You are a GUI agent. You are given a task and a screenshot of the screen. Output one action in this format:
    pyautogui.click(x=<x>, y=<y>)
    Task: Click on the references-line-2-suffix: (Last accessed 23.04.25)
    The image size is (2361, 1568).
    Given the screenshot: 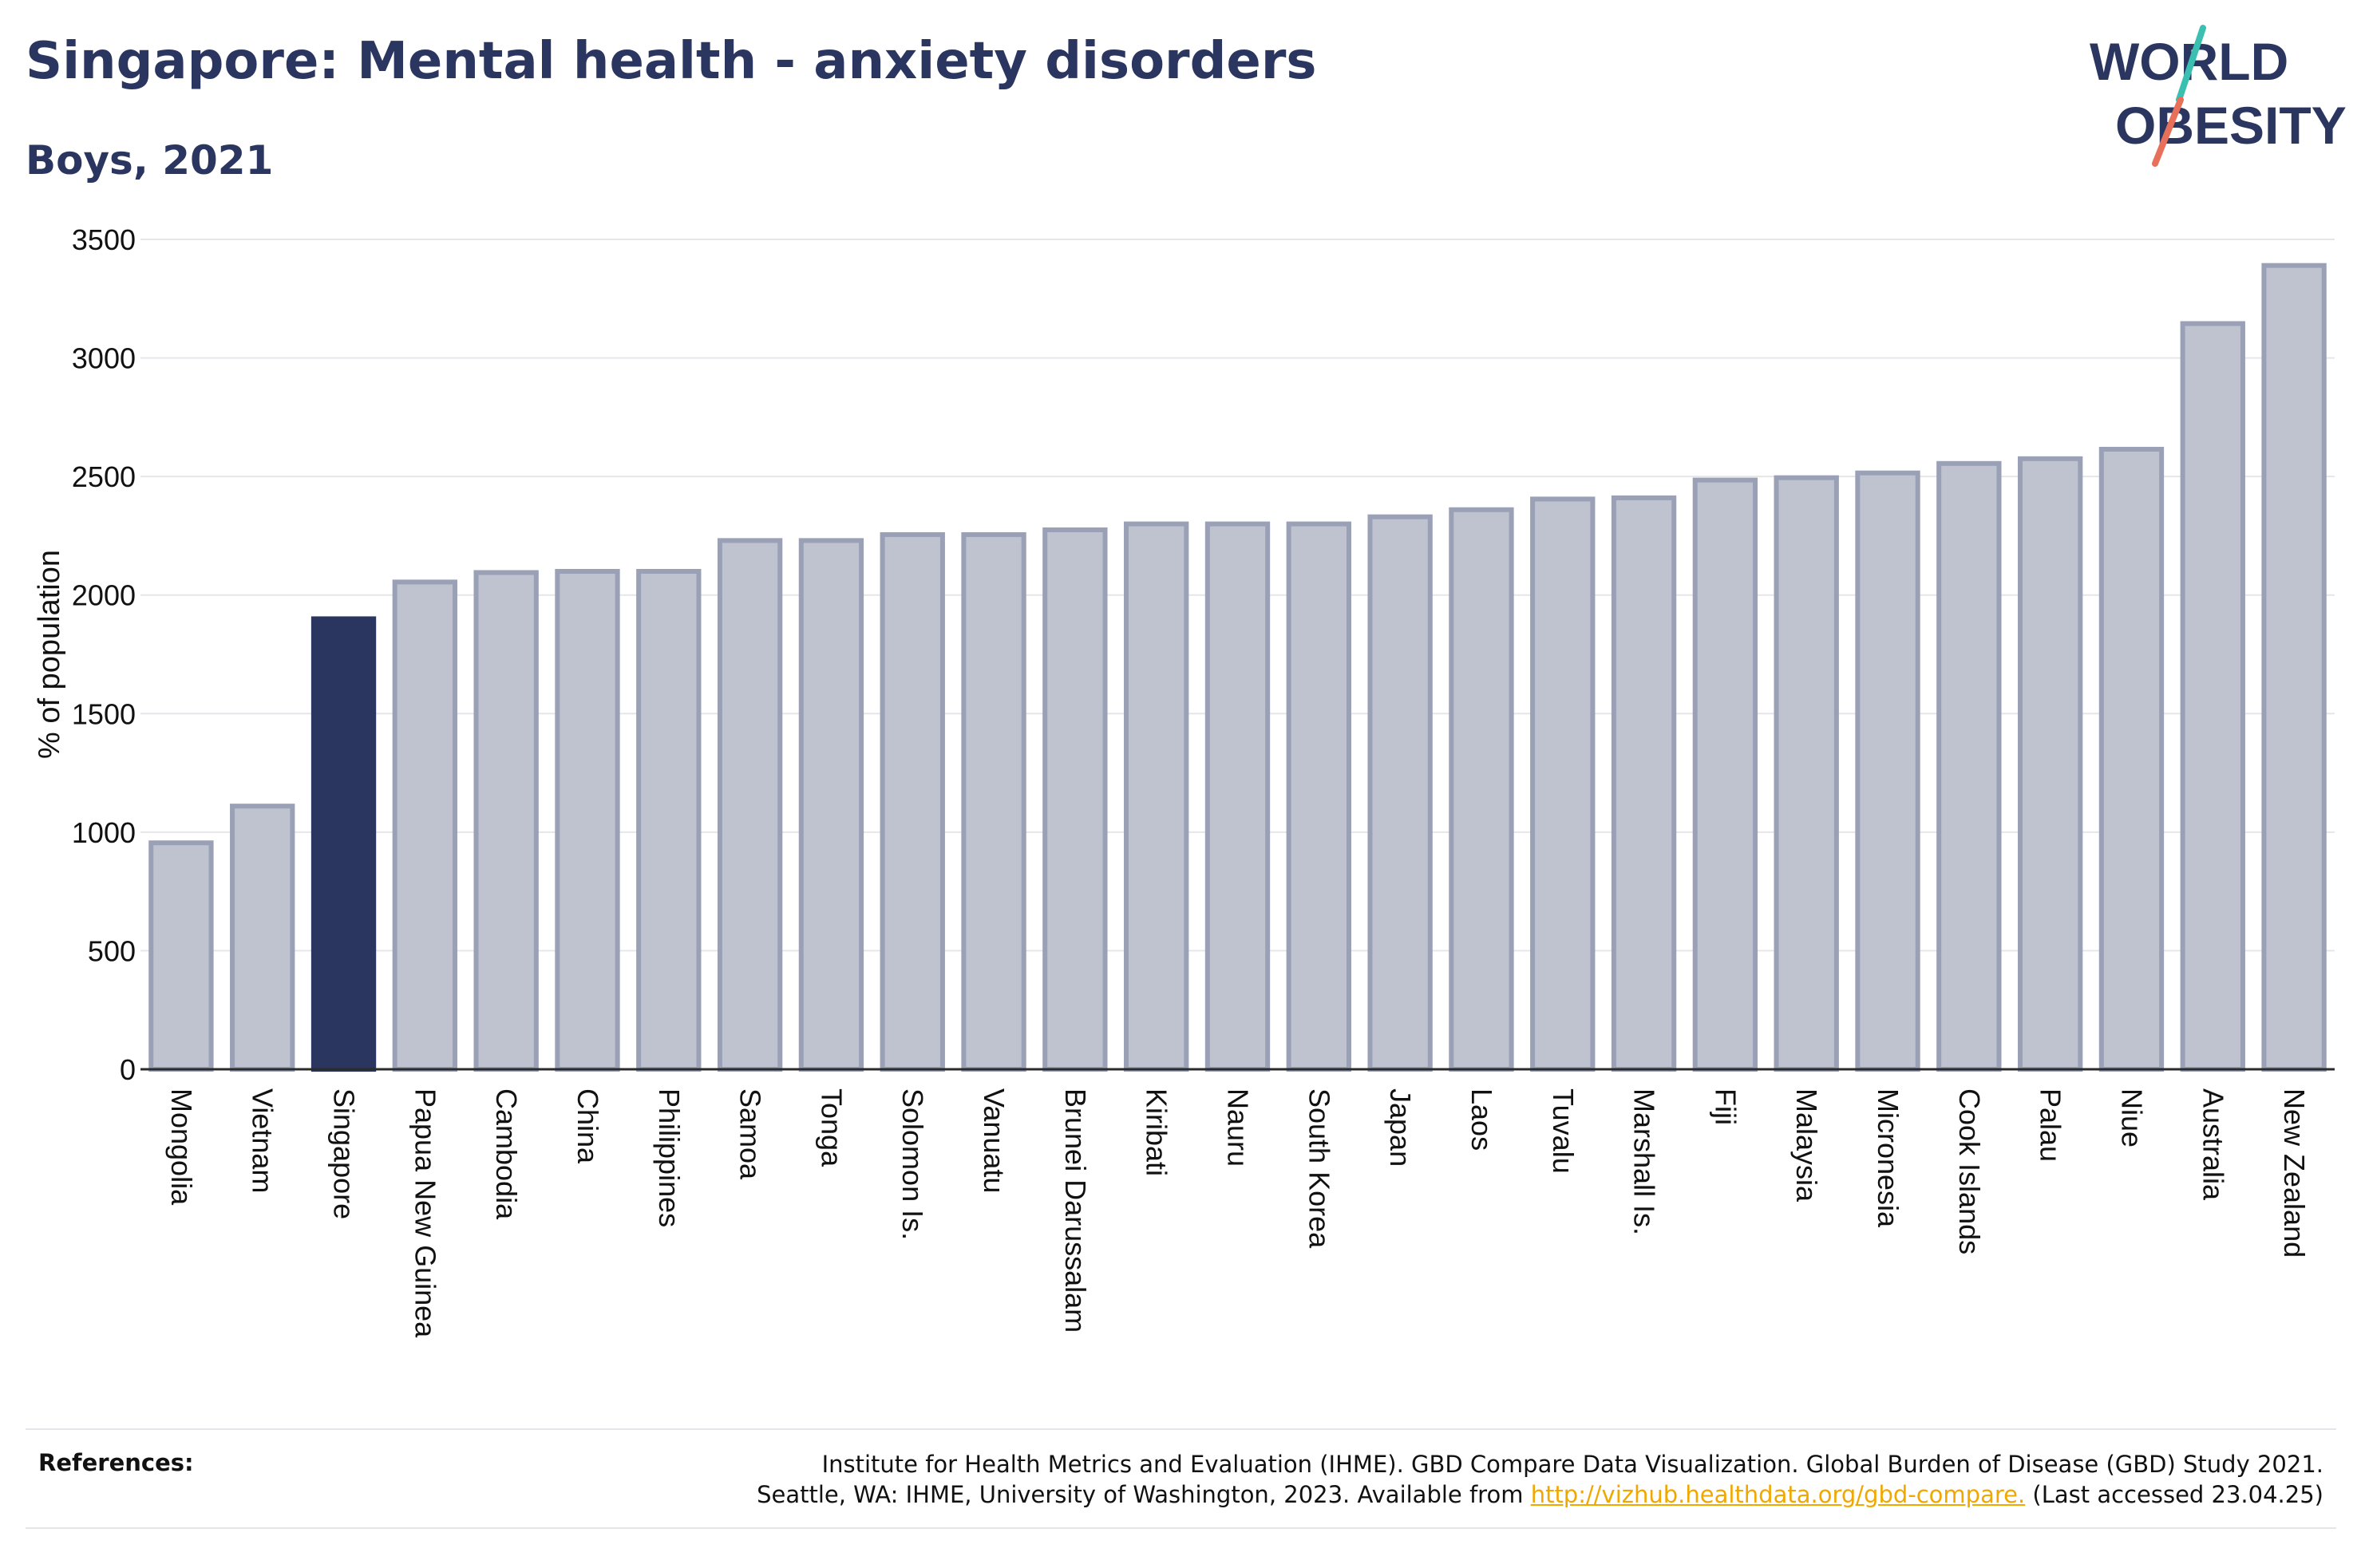 What is the action you would take?
    pyautogui.click(x=2174, y=1494)
    